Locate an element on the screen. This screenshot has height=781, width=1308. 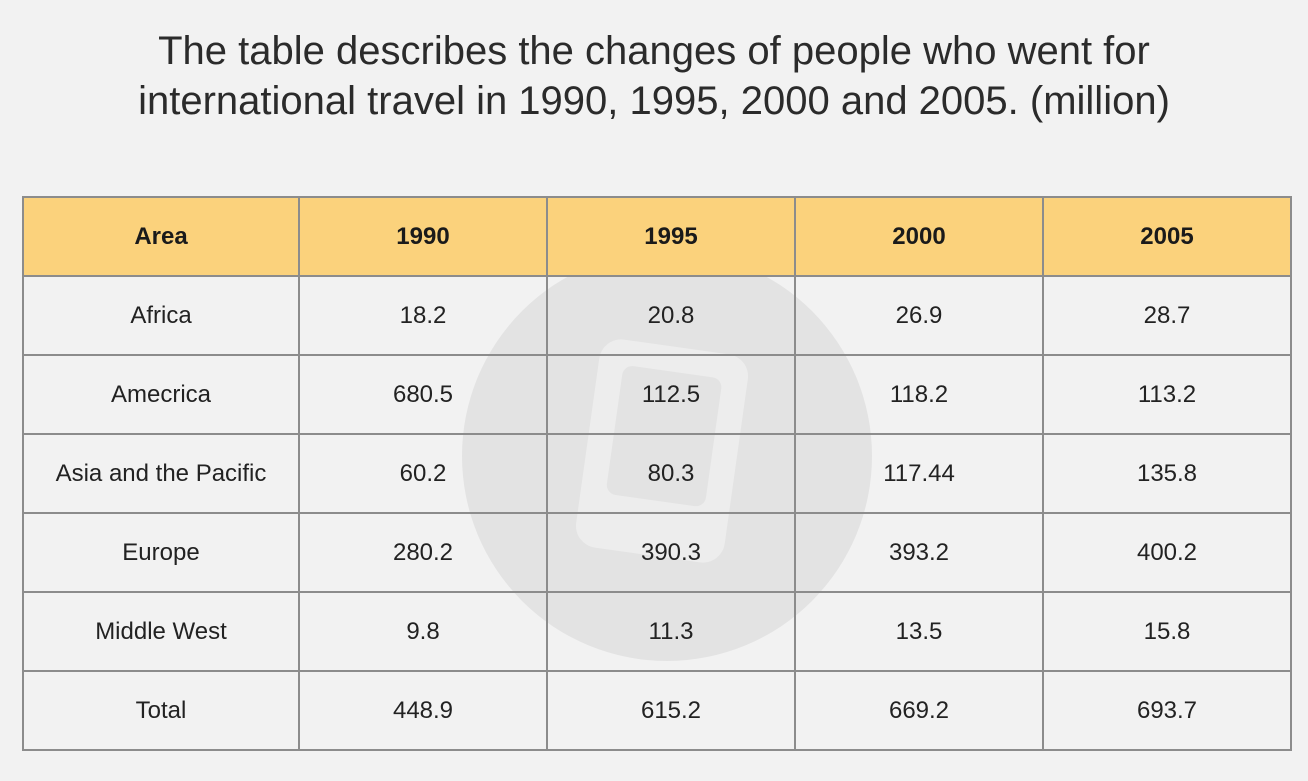
value-cell: 26.9 is located at coordinates (919, 315).